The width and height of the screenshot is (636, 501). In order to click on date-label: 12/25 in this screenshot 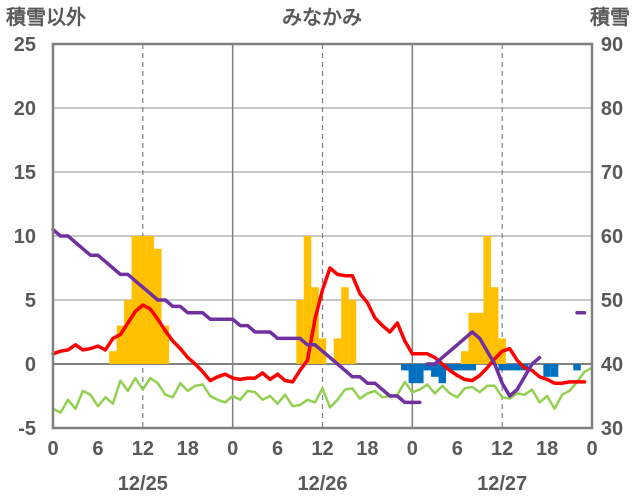, I will do `click(143, 484)`.